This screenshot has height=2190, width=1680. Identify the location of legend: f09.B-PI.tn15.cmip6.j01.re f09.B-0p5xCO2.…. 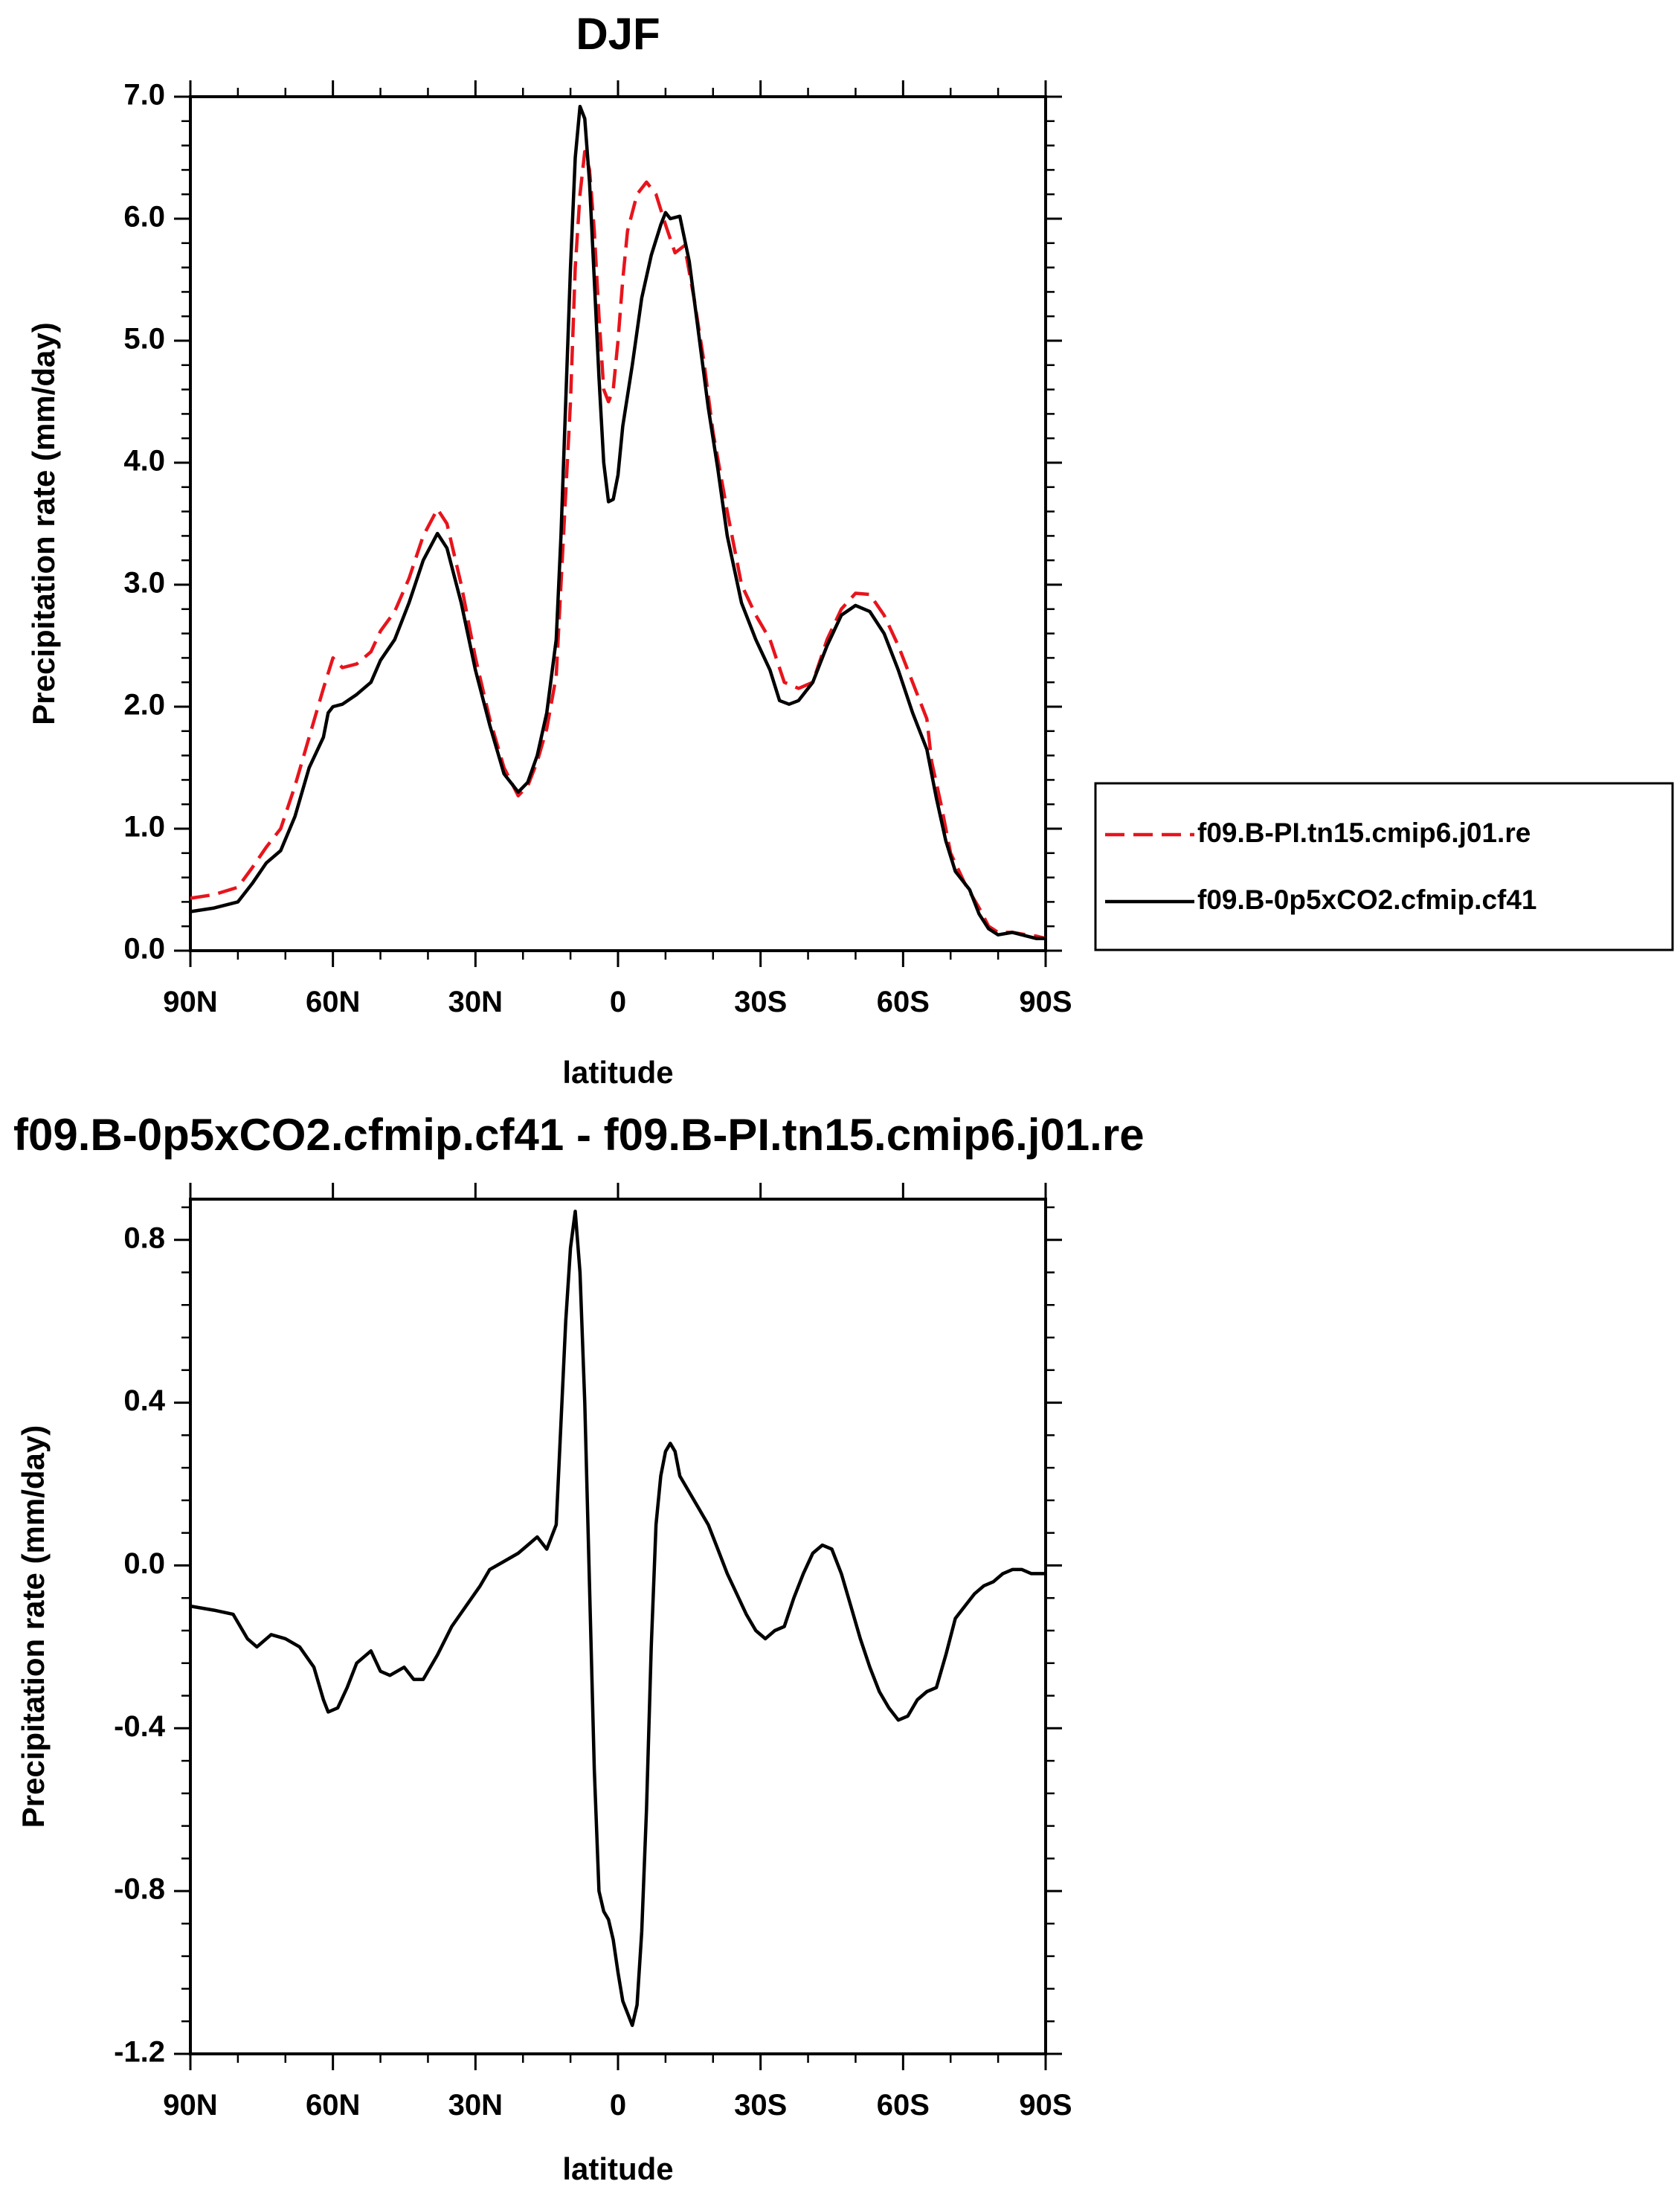
(1384, 866).